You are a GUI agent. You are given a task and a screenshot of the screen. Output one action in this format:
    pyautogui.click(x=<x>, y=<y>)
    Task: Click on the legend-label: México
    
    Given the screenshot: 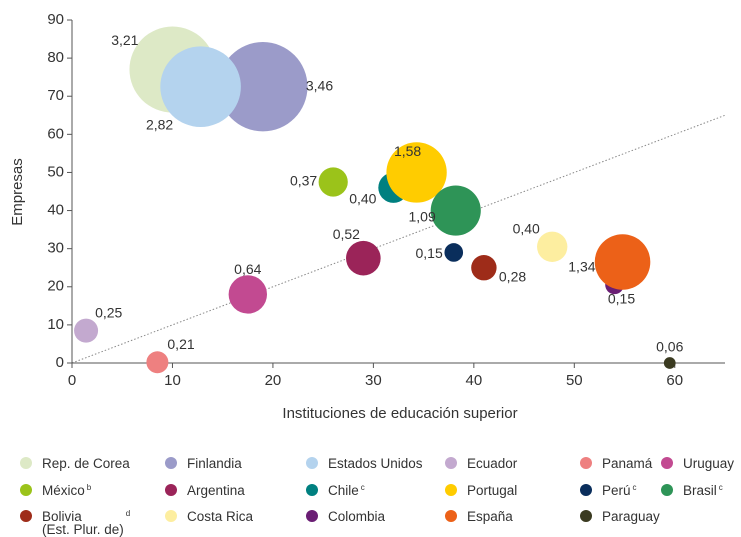 What is the action you would take?
    pyautogui.click(x=63, y=490)
    